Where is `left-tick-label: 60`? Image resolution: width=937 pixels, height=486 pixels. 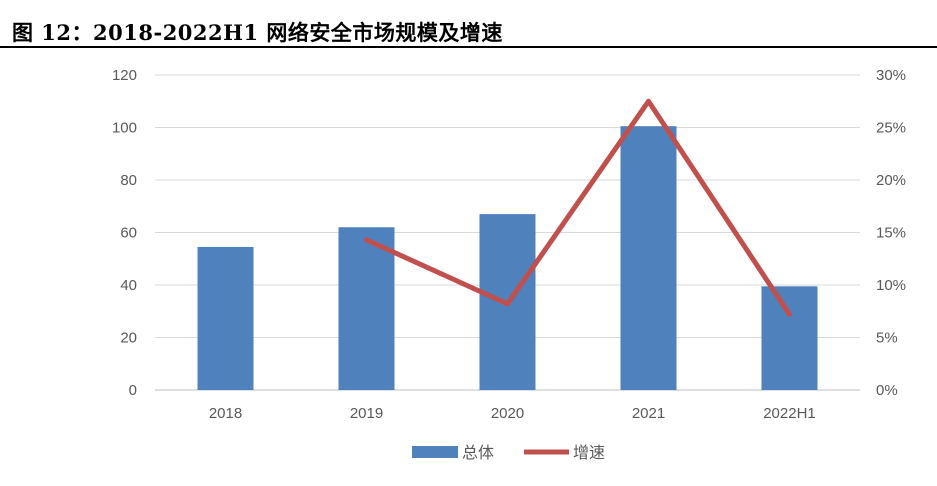 left-tick-label: 60 is located at coordinates (128, 233).